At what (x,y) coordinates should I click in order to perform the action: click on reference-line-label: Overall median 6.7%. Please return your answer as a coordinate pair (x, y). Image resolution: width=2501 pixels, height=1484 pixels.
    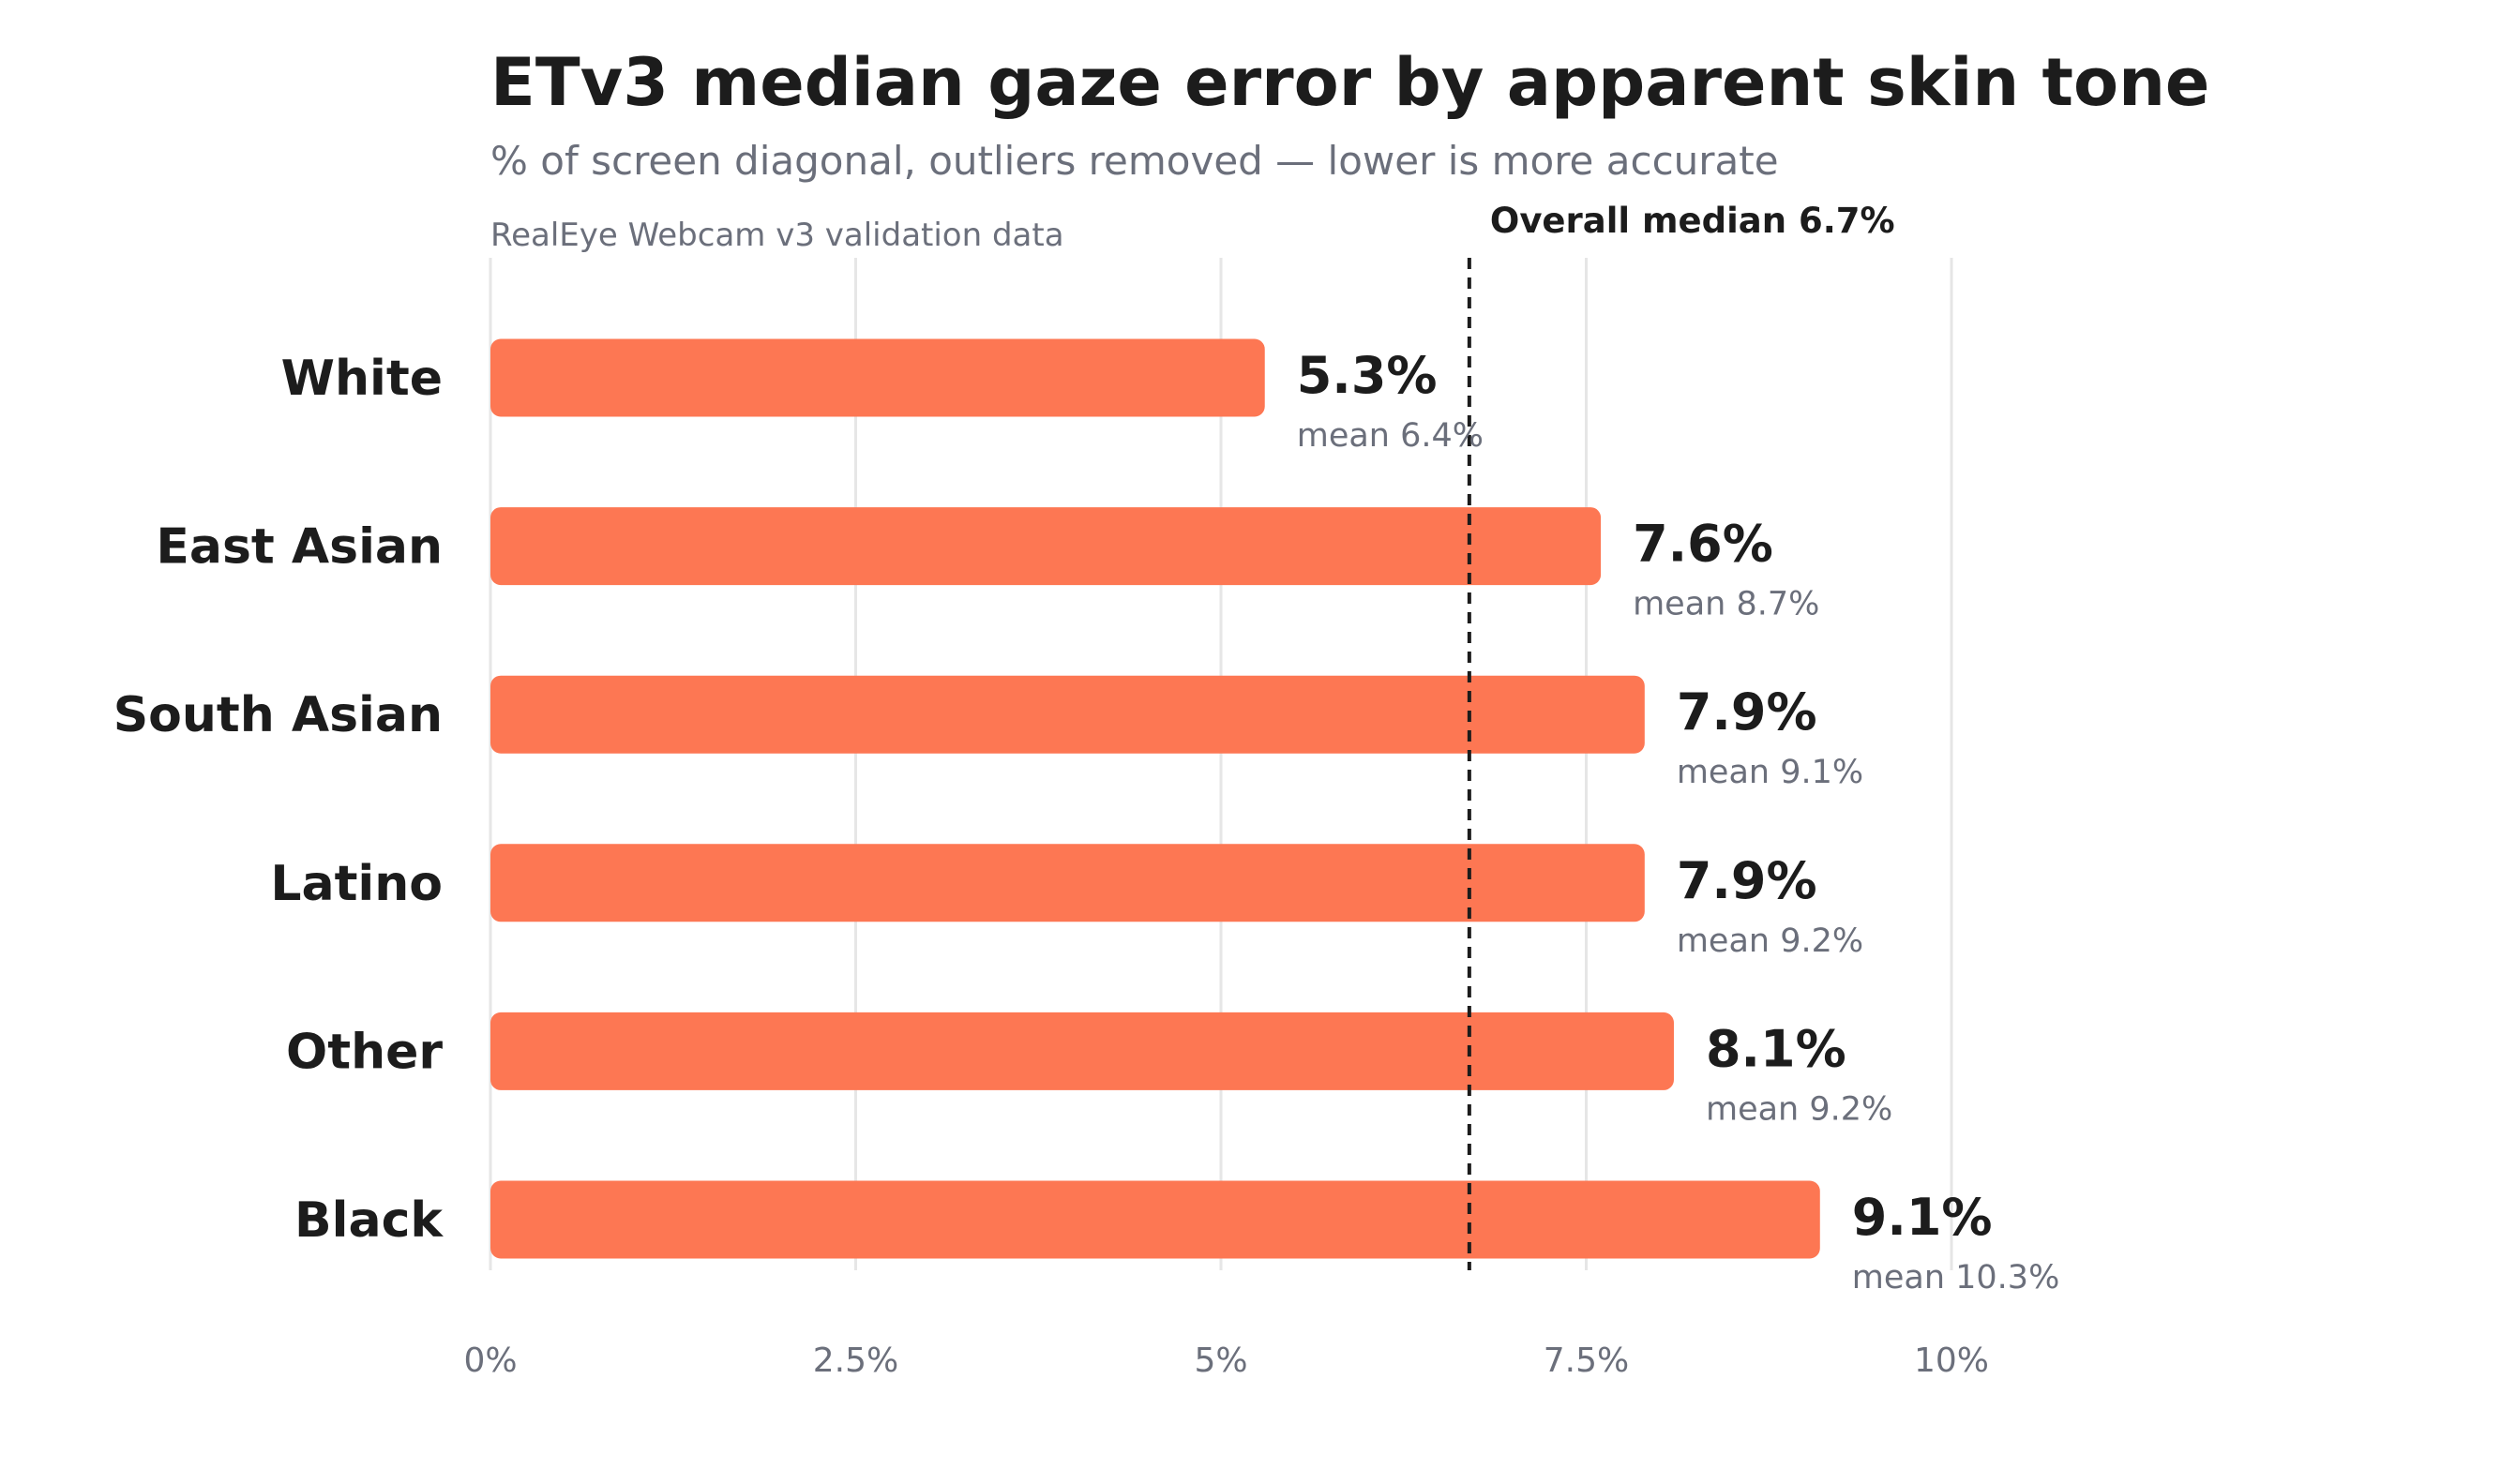
    Looking at the image, I should click on (1693, 221).